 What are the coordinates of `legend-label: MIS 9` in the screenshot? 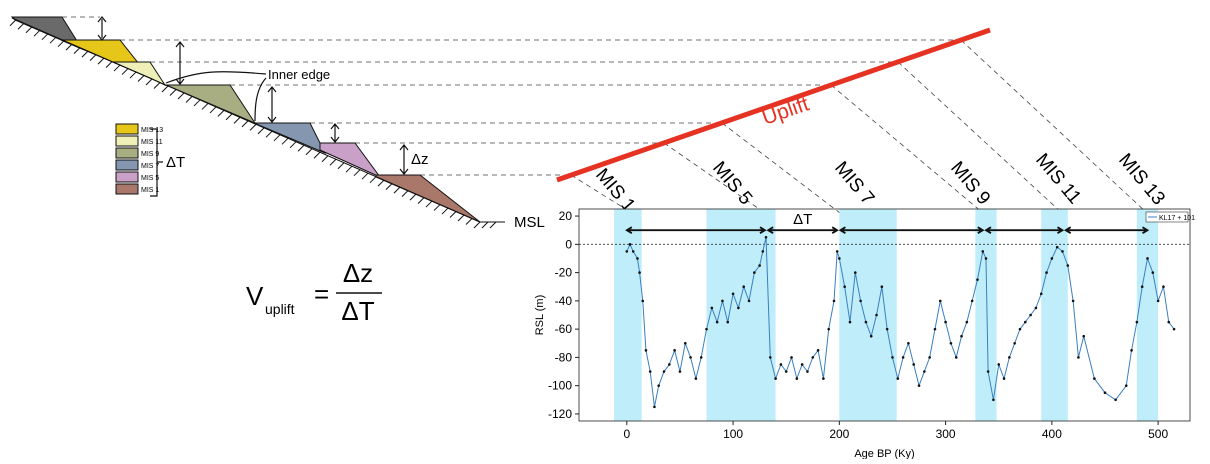 It's located at (150, 154).